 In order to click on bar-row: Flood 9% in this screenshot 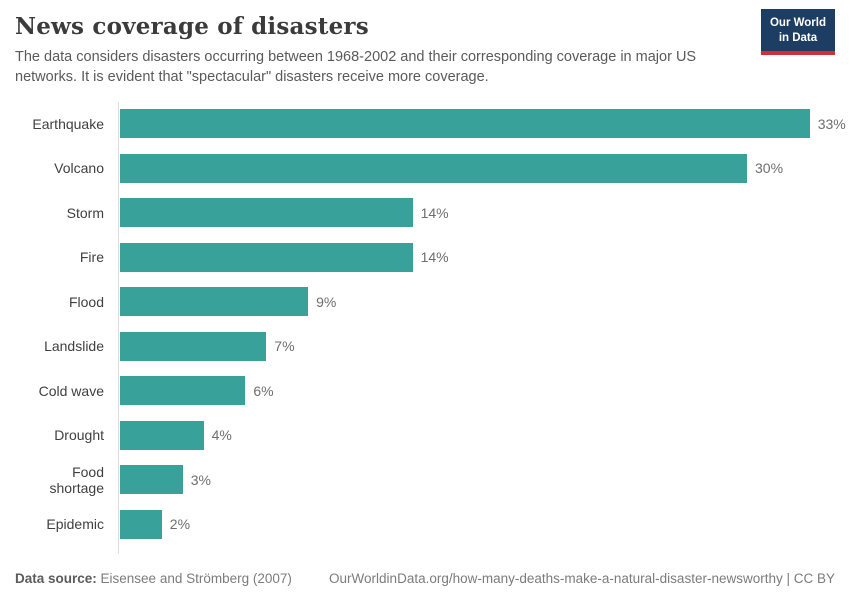, I will do `click(425, 302)`.